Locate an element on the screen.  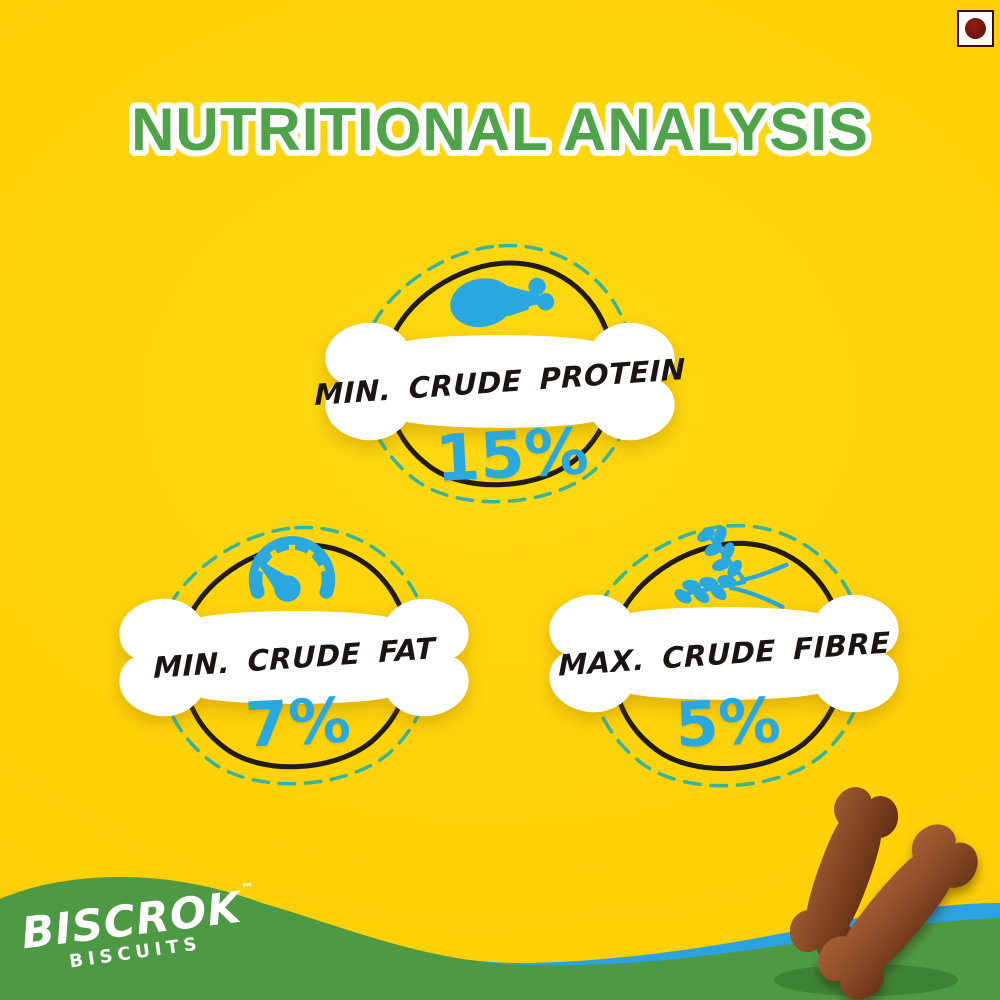
non-veg-dot is located at coordinates (975, 28).